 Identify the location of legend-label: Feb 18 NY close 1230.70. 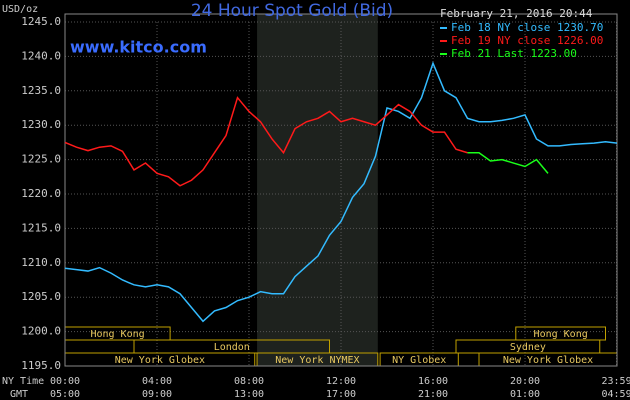
(527, 27).